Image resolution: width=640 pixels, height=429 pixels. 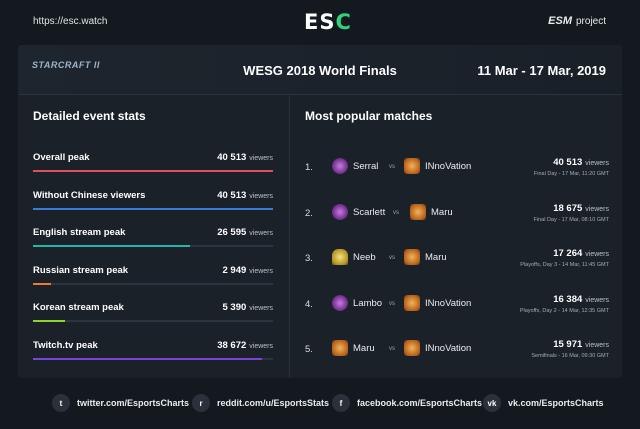 What do you see at coordinates (133, 403) in the screenshot?
I see `social-link-text: twitter.com/EsportsCharts` at bounding box center [133, 403].